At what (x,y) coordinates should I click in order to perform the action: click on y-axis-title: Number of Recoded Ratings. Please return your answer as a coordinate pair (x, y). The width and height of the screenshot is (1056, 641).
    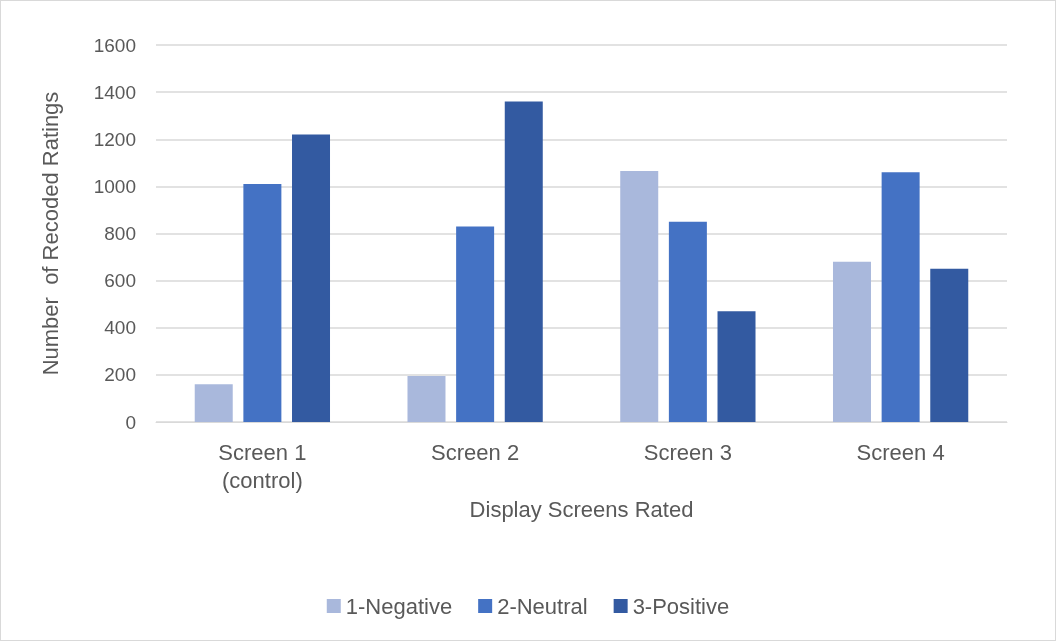
    Looking at the image, I should click on (50, 233).